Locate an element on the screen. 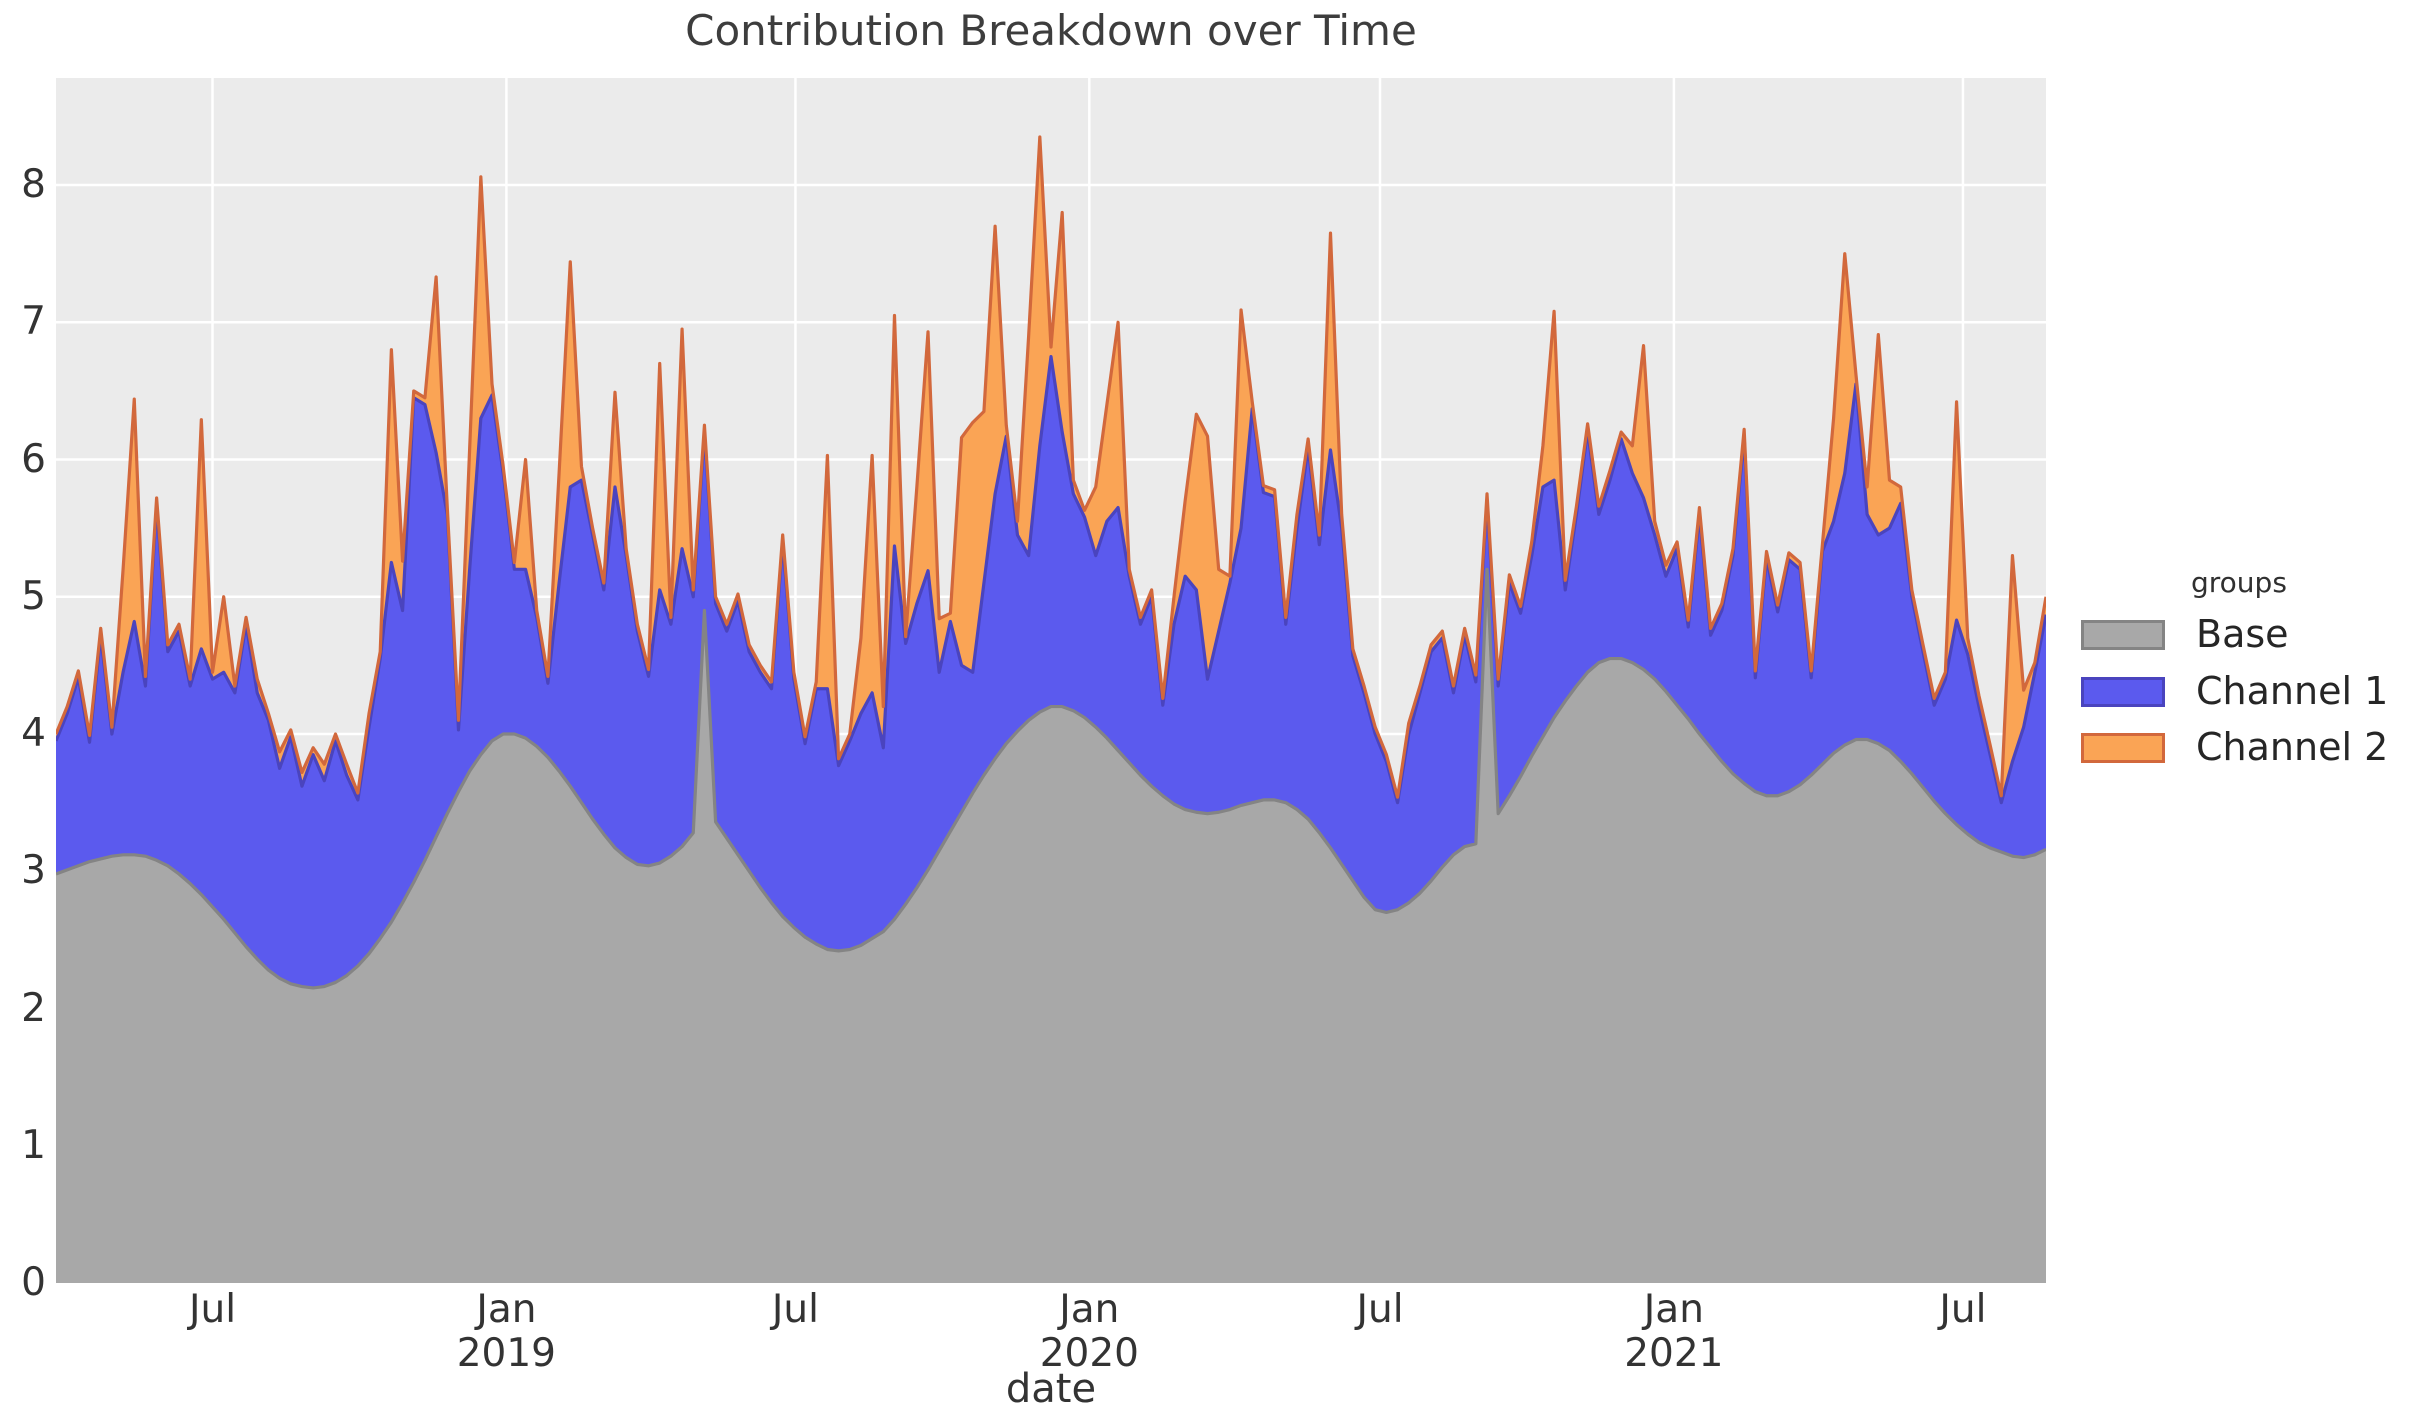  y-tick-label: 5 is located at coordinates (33, 596).